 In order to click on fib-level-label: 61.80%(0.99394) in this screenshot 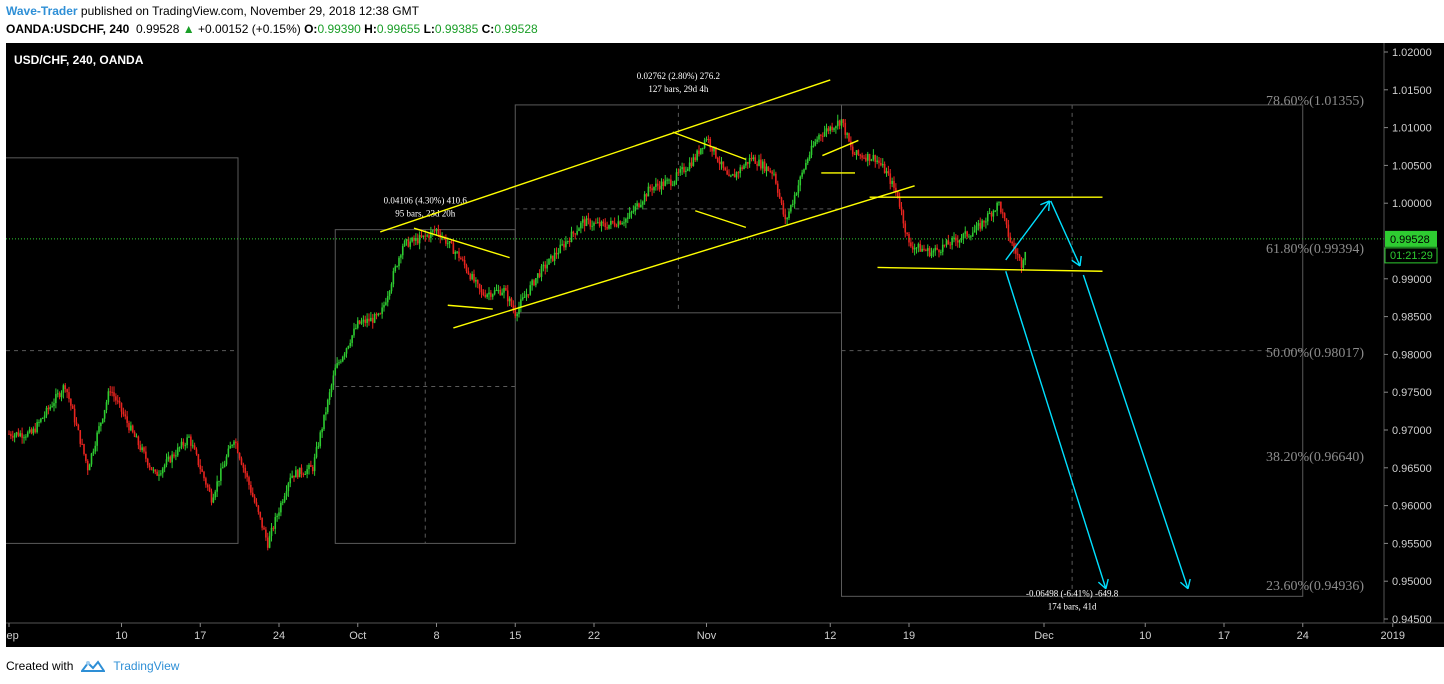, I will do `click(1315, 249)`.